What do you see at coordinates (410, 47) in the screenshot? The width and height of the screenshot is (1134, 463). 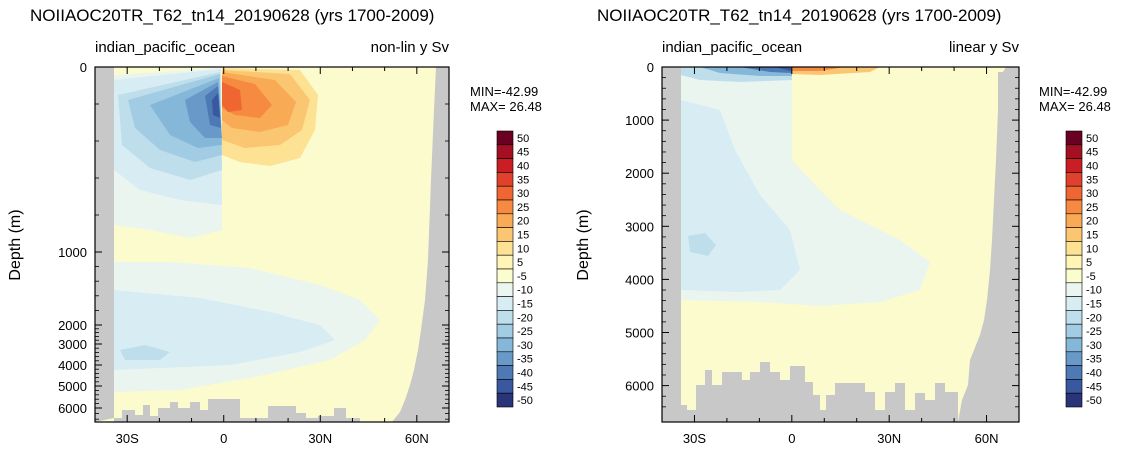 I see `right-subtitle: non-lin y Sv` at bounding box center [410, 47].